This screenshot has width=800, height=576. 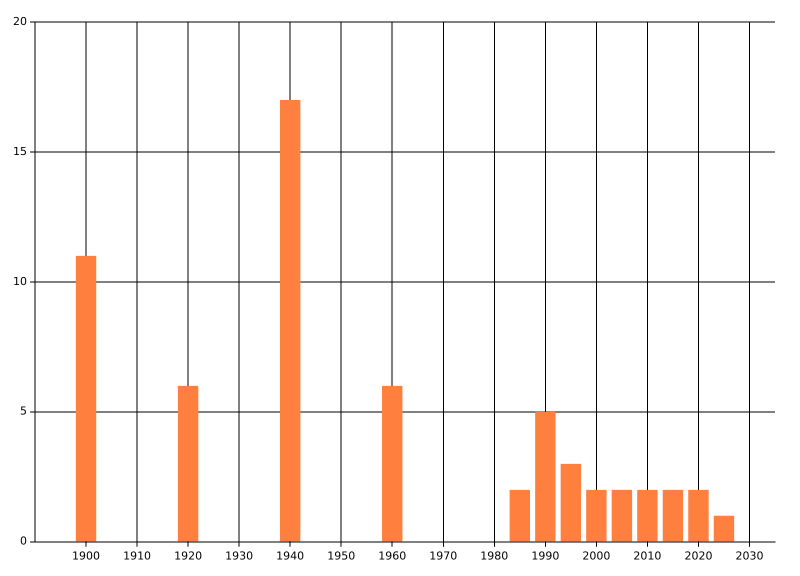 What do you see at coordinates (749, 555) in the screenshot?
I see `x-tick-label: 2030` at bounding box center [749, 555].